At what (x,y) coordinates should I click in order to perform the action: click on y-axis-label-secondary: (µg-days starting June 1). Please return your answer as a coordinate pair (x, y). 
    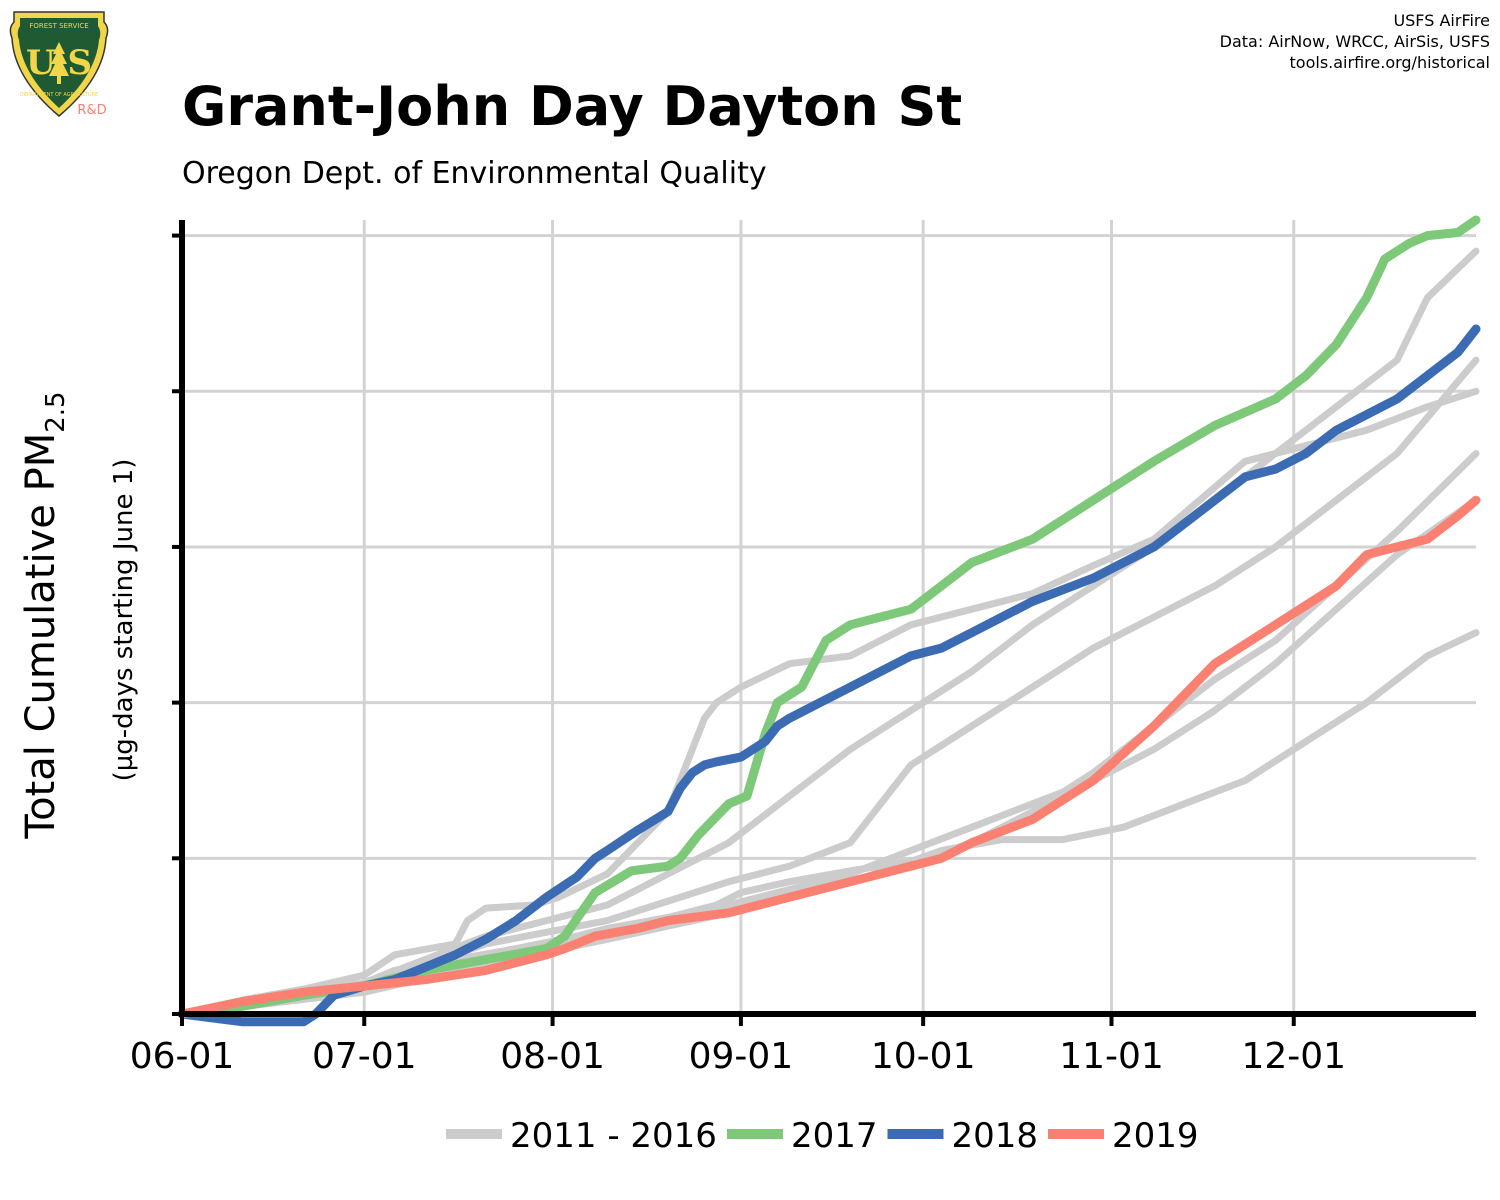
    Looking at the image, I should click on (124, 620).